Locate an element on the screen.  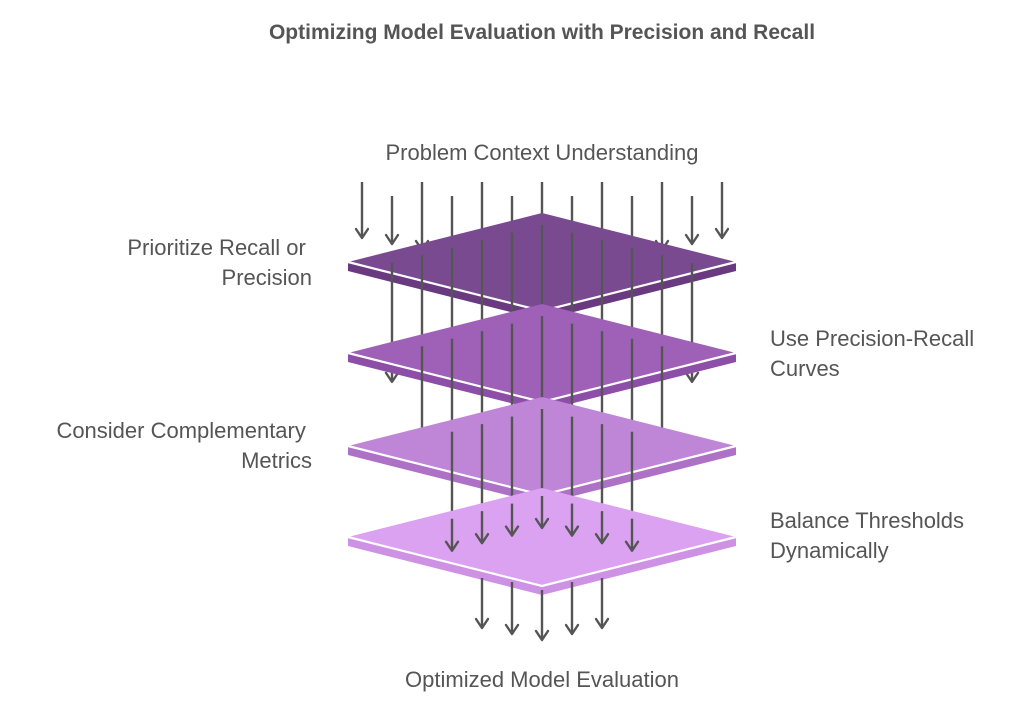
arrow-l4-x572 is located at coordinates (572, 520).